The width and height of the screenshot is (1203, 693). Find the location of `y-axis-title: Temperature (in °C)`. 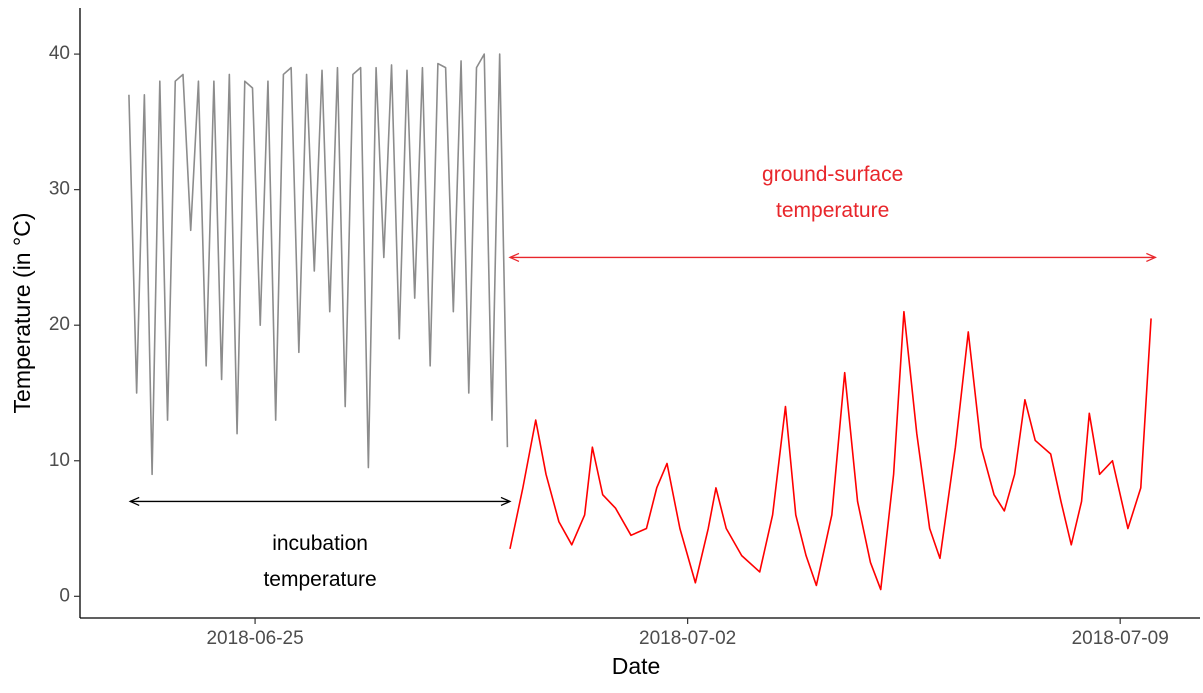

y-axis-title: Temperature (in °C) is located at coordinates (22, 313).